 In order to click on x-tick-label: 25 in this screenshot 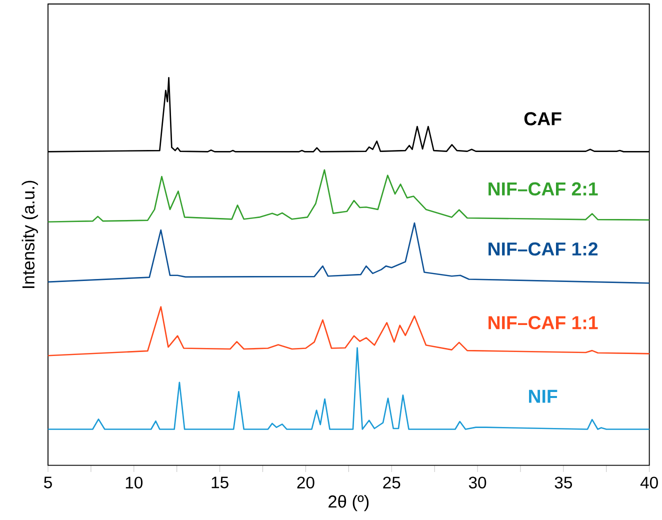, I will do `click(391, 482)`.